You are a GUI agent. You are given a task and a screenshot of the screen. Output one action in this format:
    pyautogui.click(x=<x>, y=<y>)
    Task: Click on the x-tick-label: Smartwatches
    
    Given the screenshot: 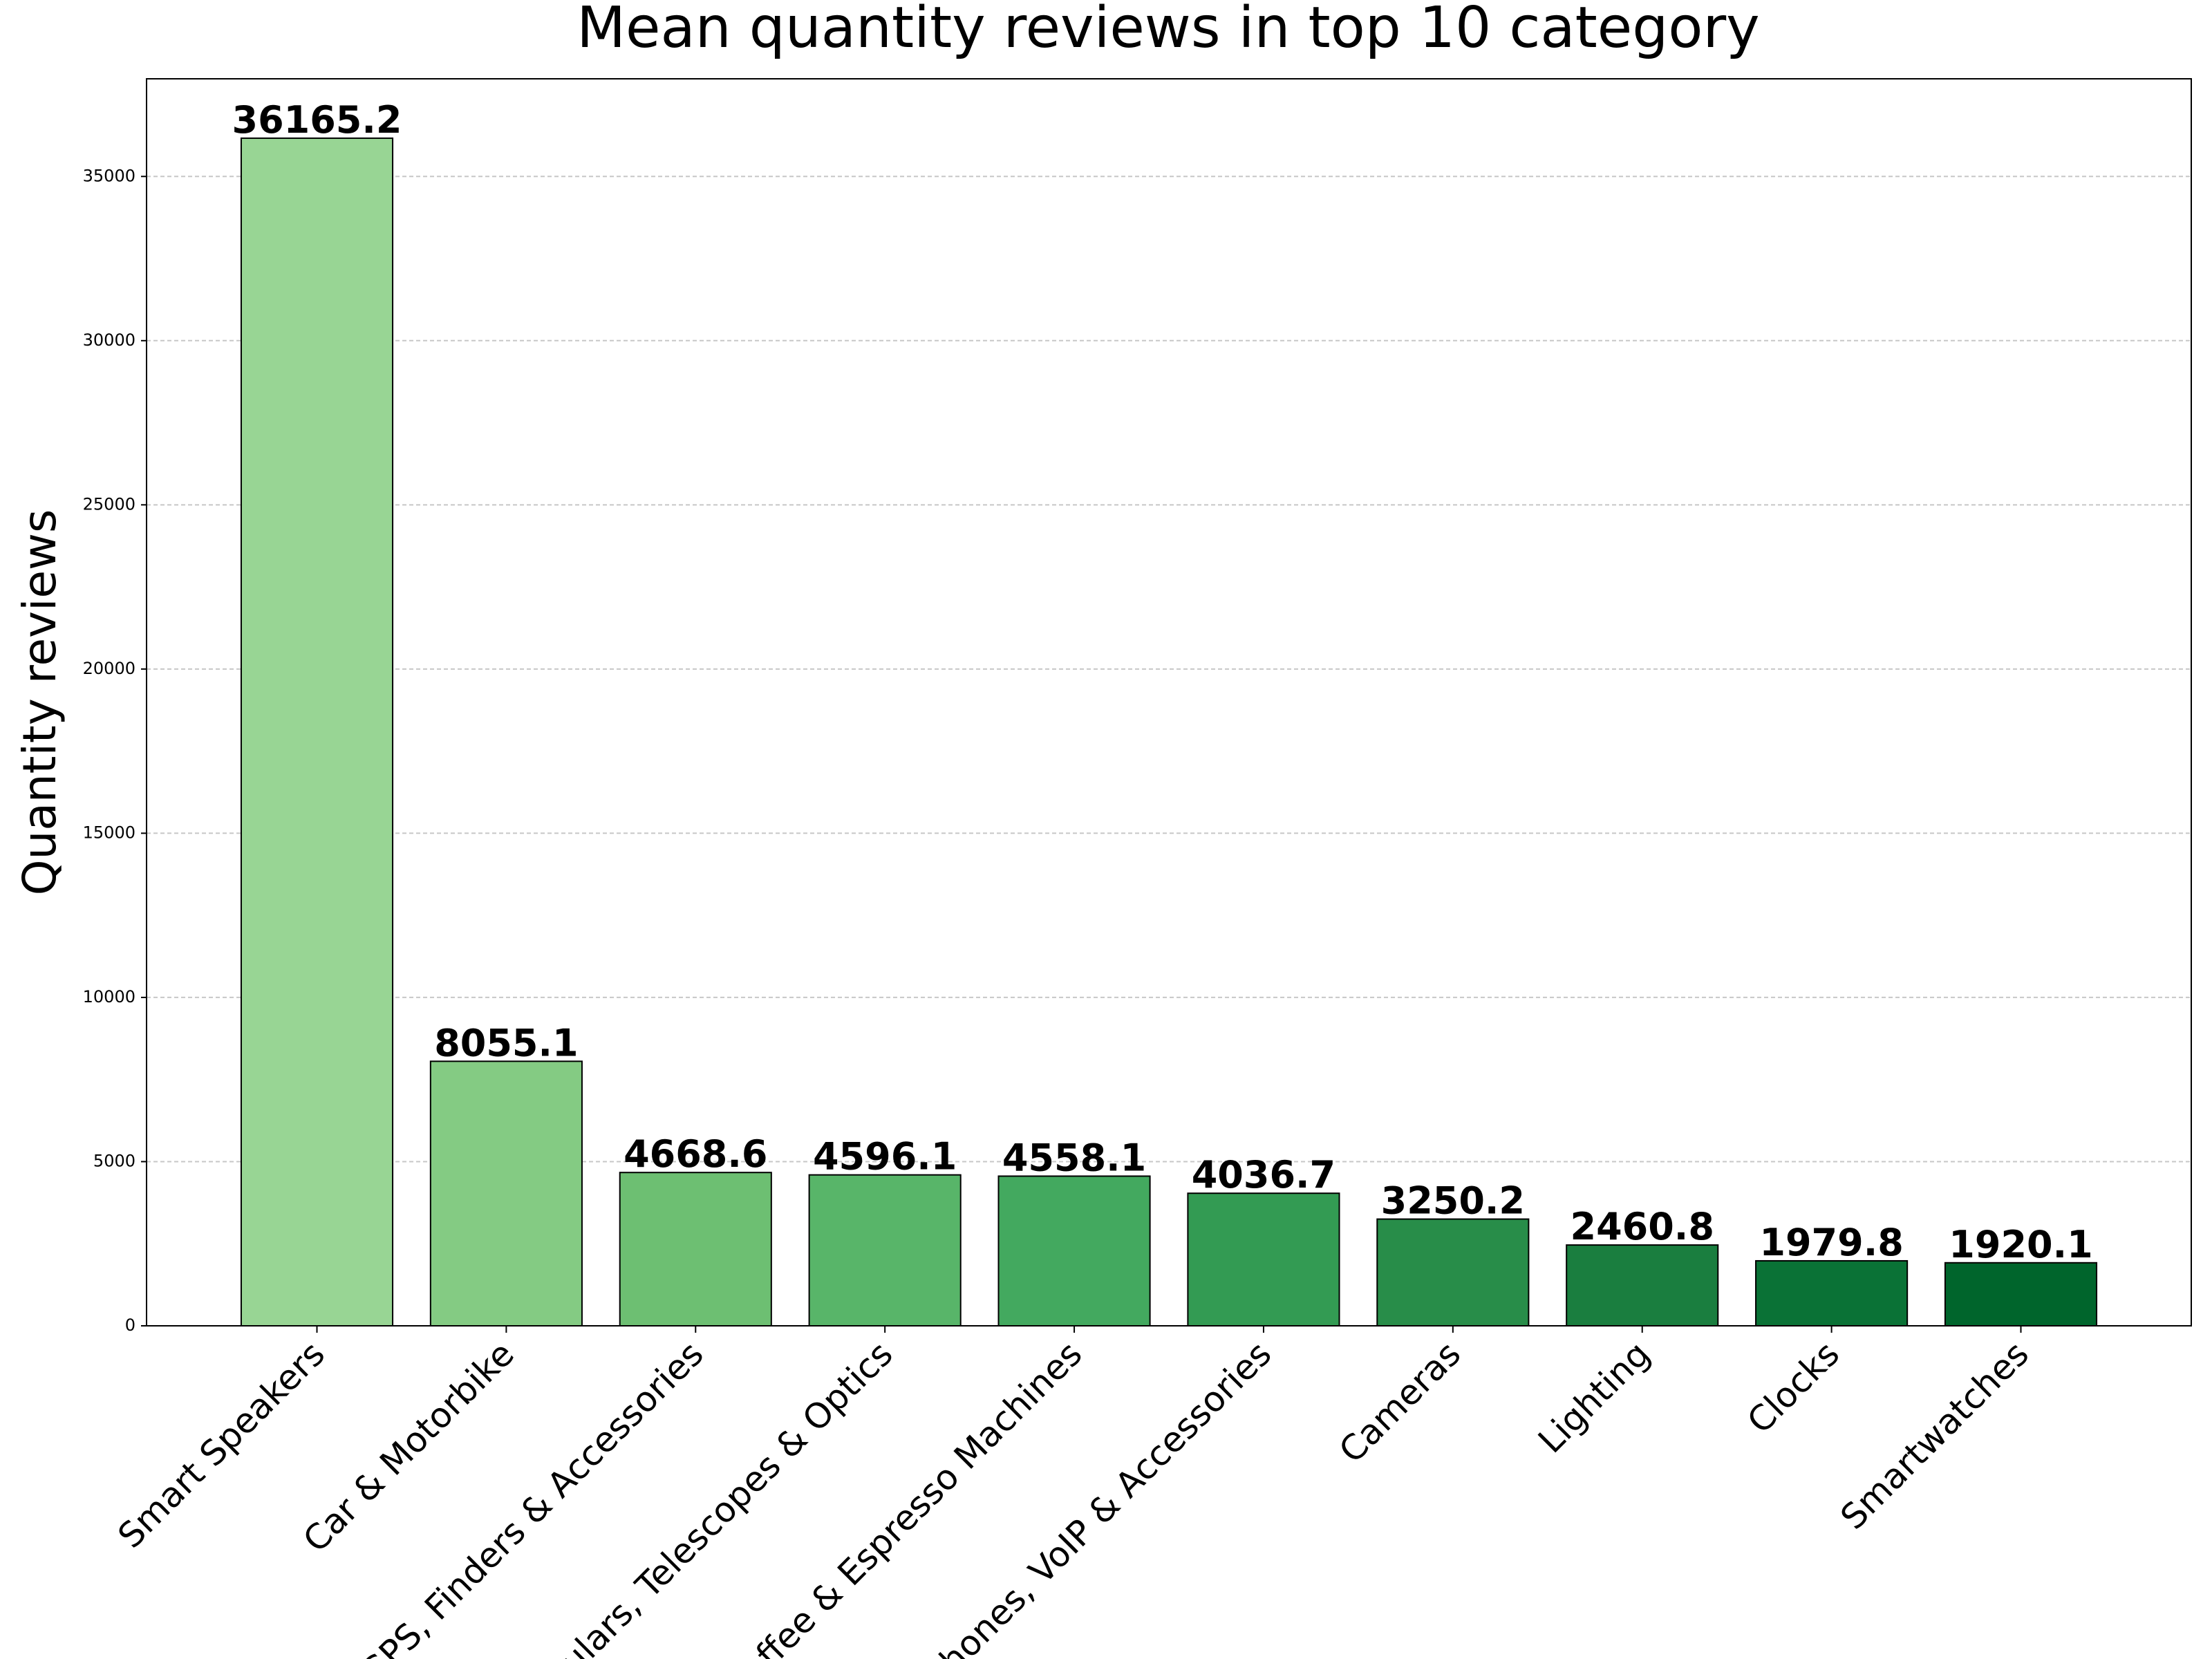 What is the action you would take?
    pyautogui.click(x=1934, y=1435)
    